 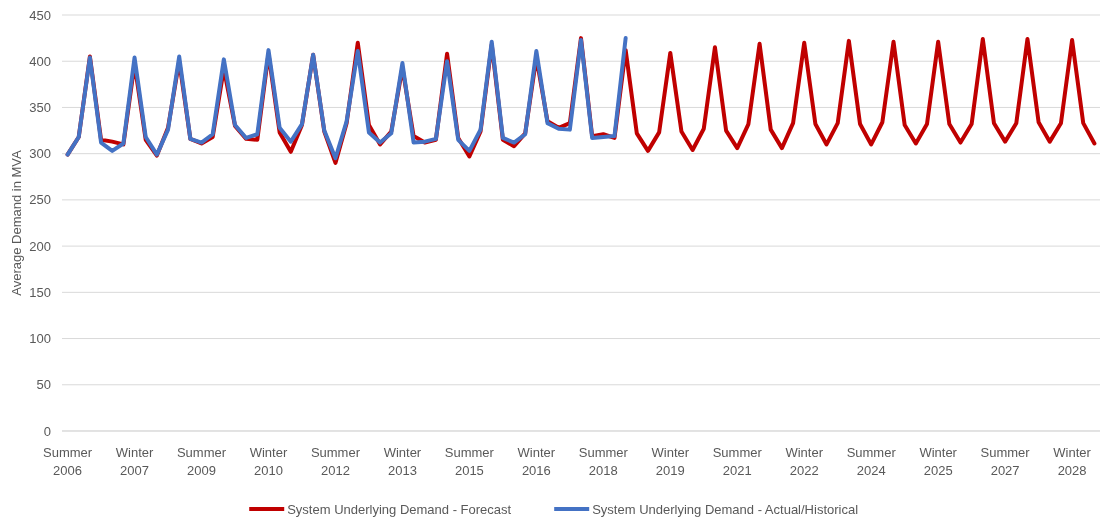 What do you see at coordinates (469, 461) in the screenshot?
I see `x-tick-label: Summer 2015` at bounding box center [469, 461].